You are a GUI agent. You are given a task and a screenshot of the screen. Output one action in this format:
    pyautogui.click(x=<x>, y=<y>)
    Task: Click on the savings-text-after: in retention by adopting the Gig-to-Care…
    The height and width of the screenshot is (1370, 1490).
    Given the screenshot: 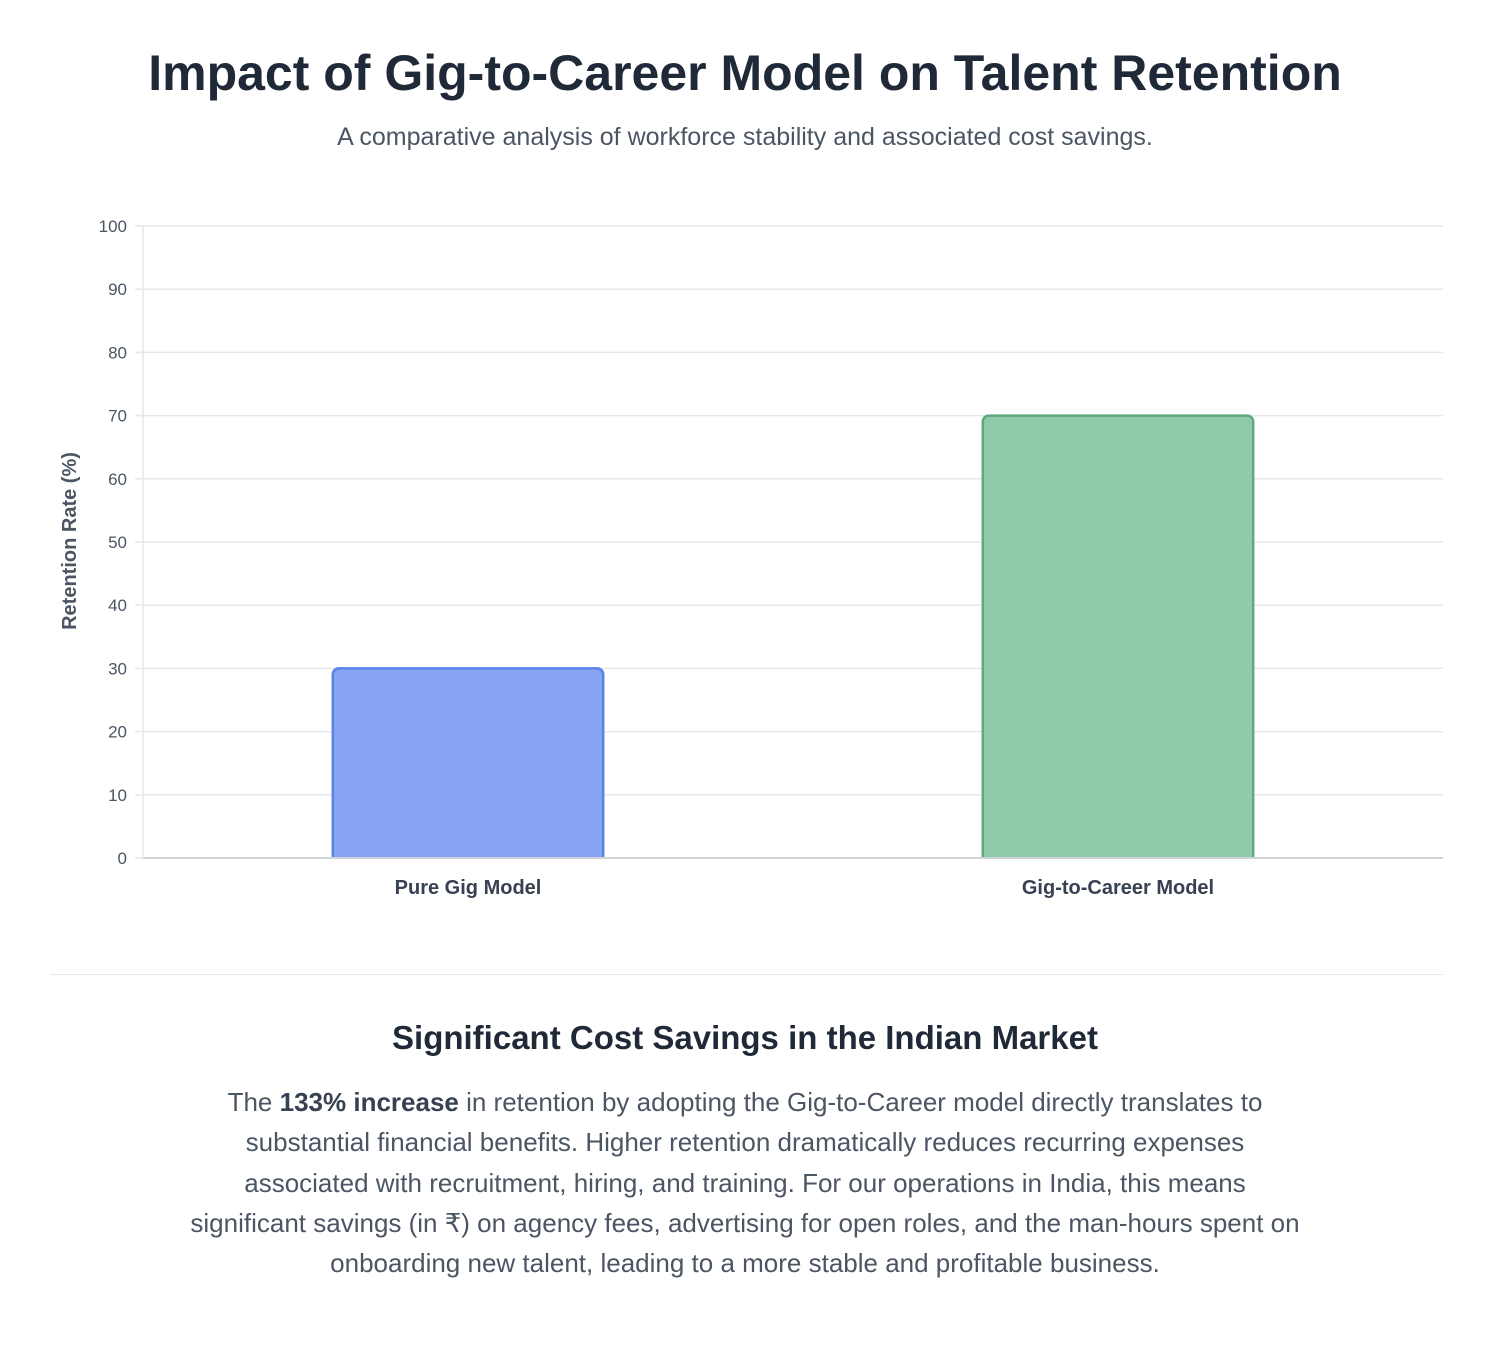 What is the action you would take?
    pyautogui.click(x=745, y=1183)
    